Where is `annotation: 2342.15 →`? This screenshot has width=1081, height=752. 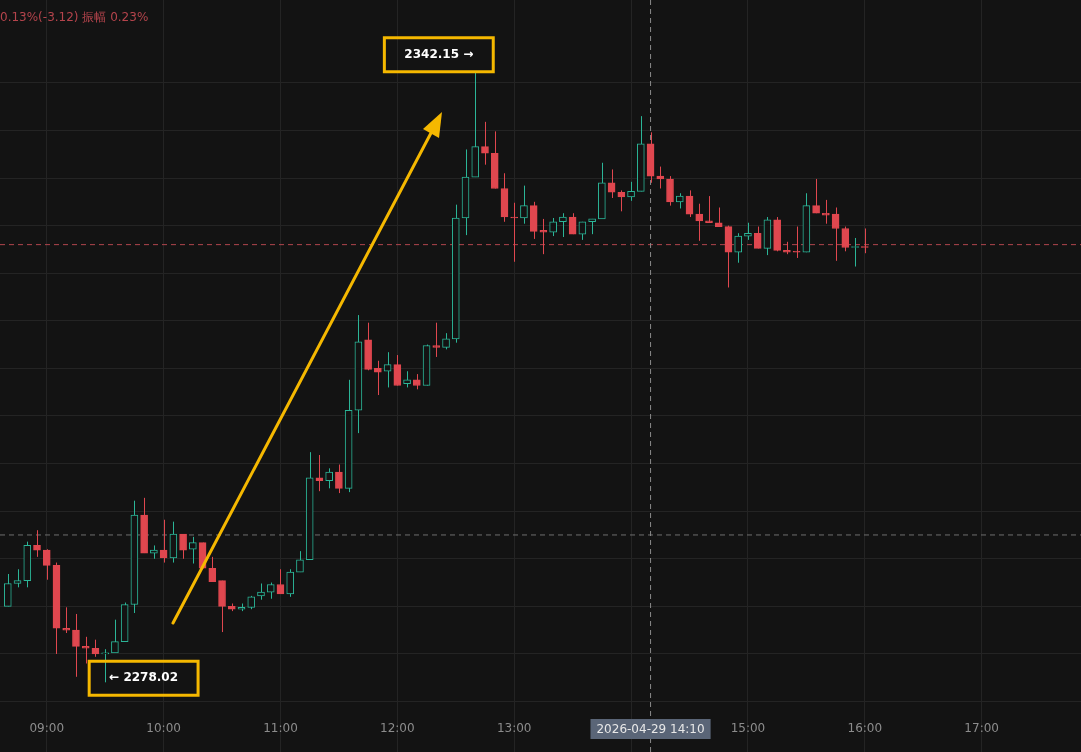
annotation: 2342.15 → is located at coordinates (439, 53).